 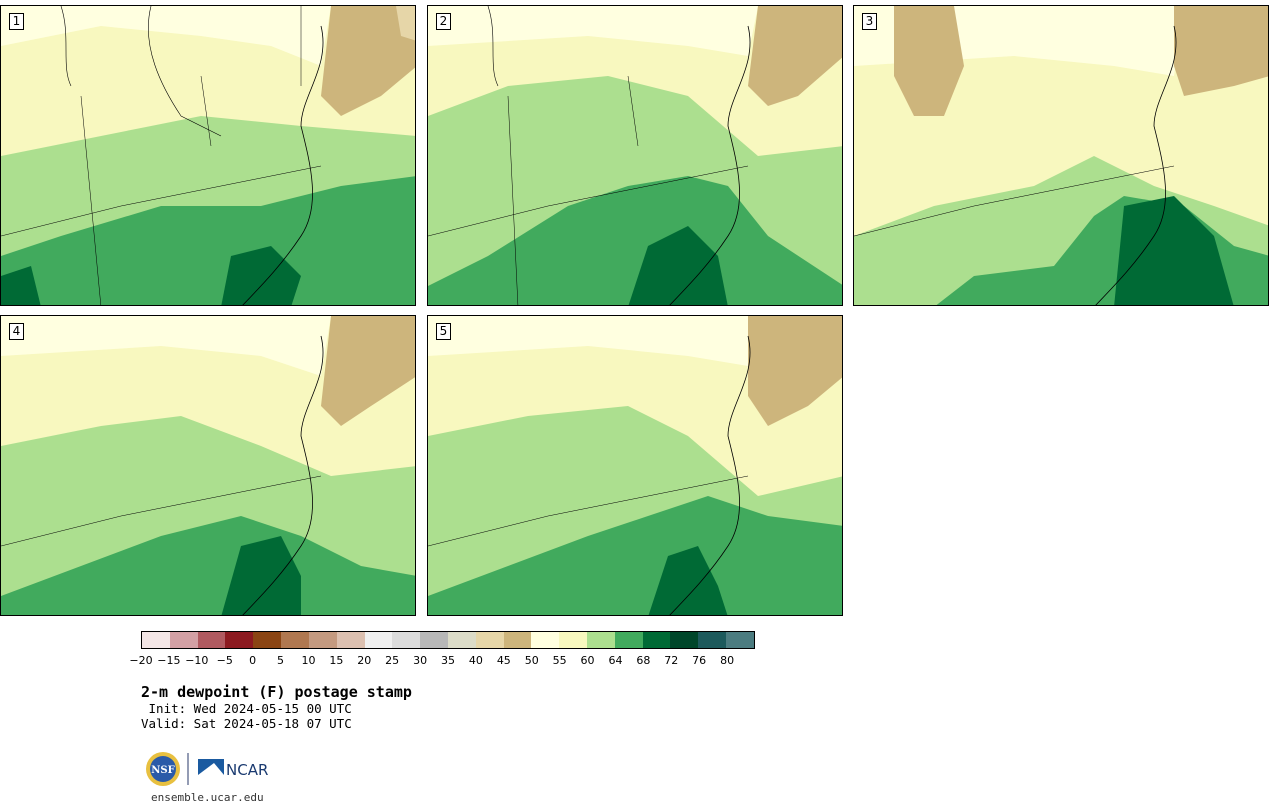 What do you see at coordinates (448, 660) in the screenshot?
I see `colorbar-tick-label: 35` at bounding box center [448, 660].